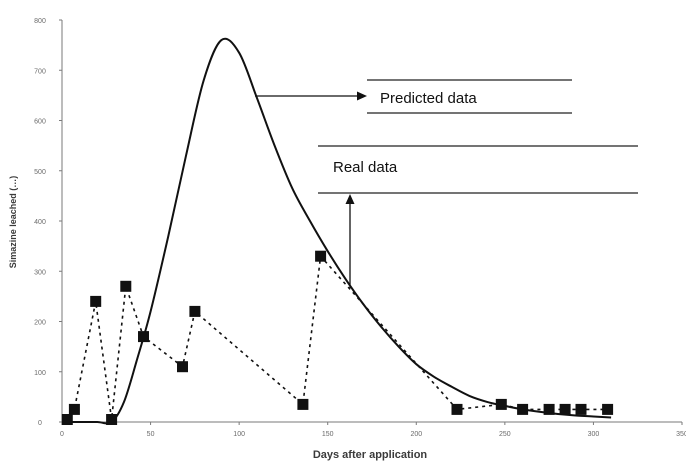 This screenshot has width=686, height=463. What do you see at coordinates (594, 434) in the screenshot?
I see `x-tick-label: 300` at bounding box center [594, 434].